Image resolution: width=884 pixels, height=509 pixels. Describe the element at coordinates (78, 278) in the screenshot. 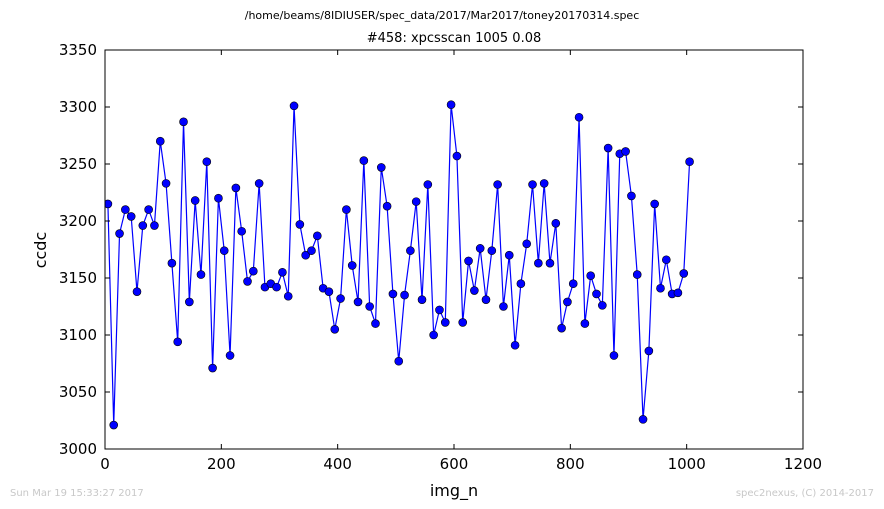

I see `y-tick-label: 3150` at that location.